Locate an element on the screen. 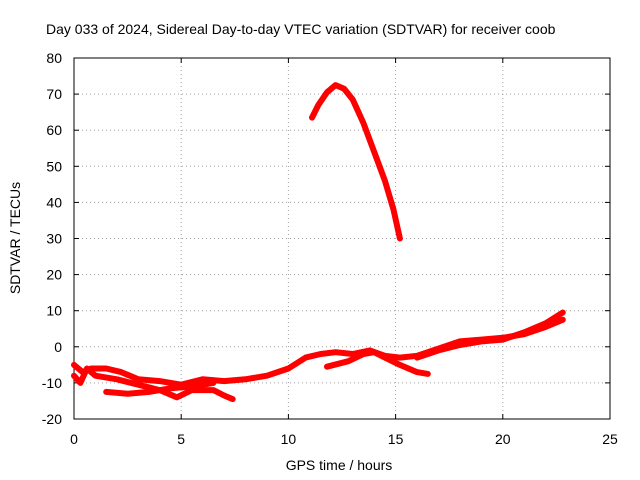 This screenshot has height=480, width=640. y-tick-label: 40 is located at coordinates (54, 202).